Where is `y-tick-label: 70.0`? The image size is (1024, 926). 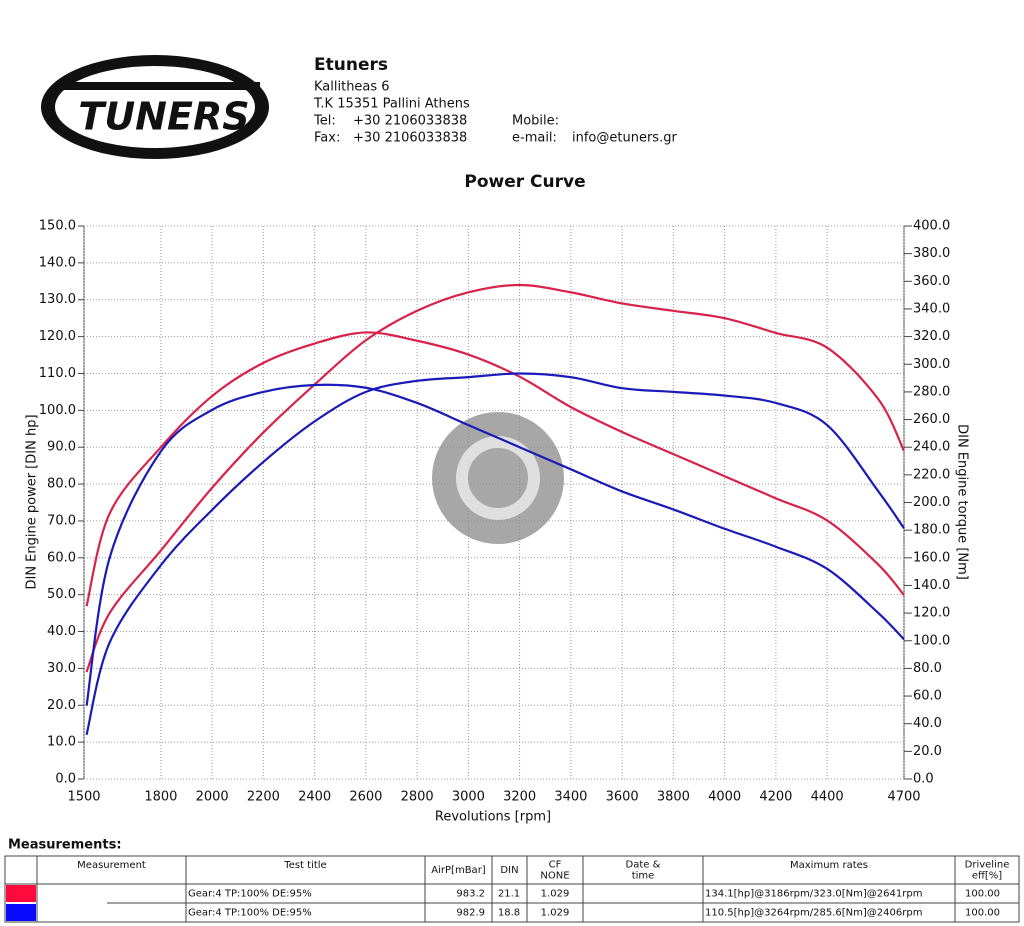
y-tick-label: 70.0 is located at coordinates (61, 520).